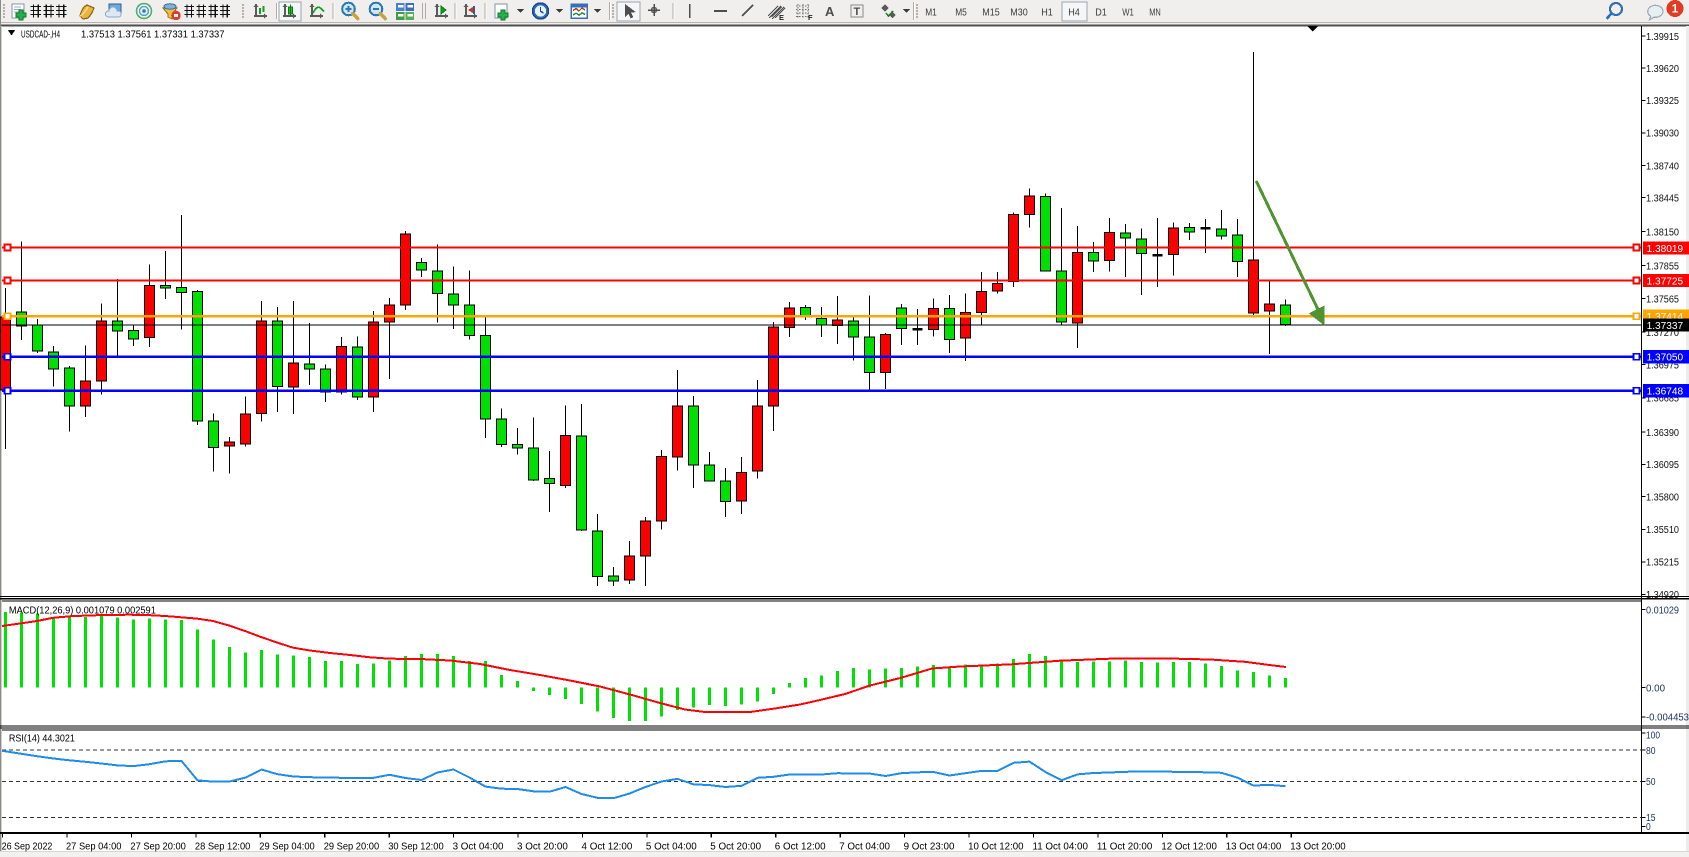 This screenshot has width=1689, height=857. I want to click on svg-text: 1.39915, so click(1662, 37).